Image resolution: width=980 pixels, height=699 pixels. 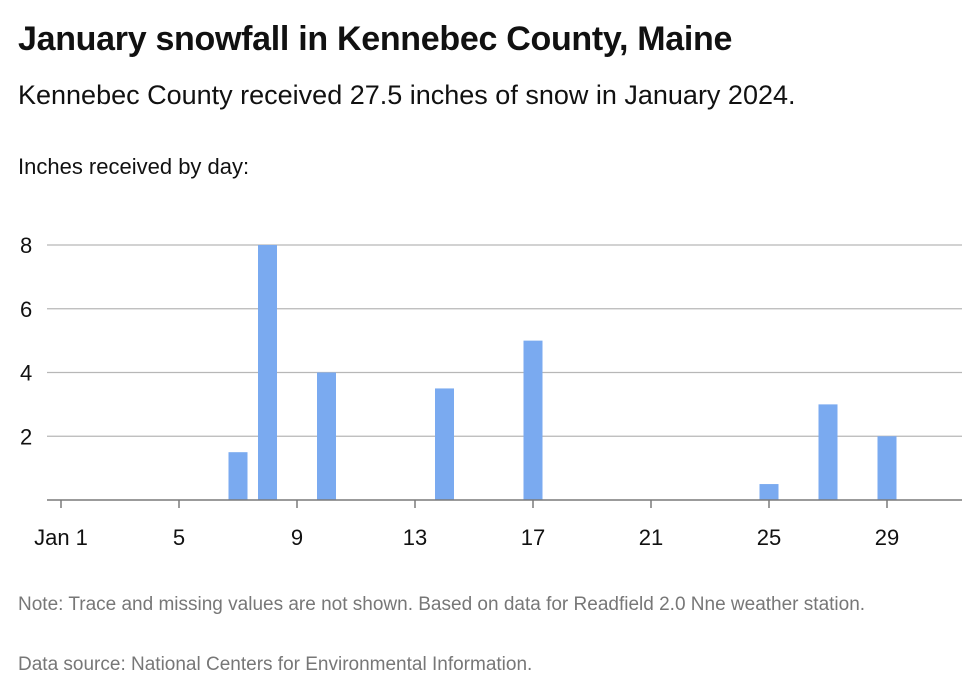 I want to click on x-ticks: Jan 1 5 9 13 17 21 25 29, so click(x=466, y=525).